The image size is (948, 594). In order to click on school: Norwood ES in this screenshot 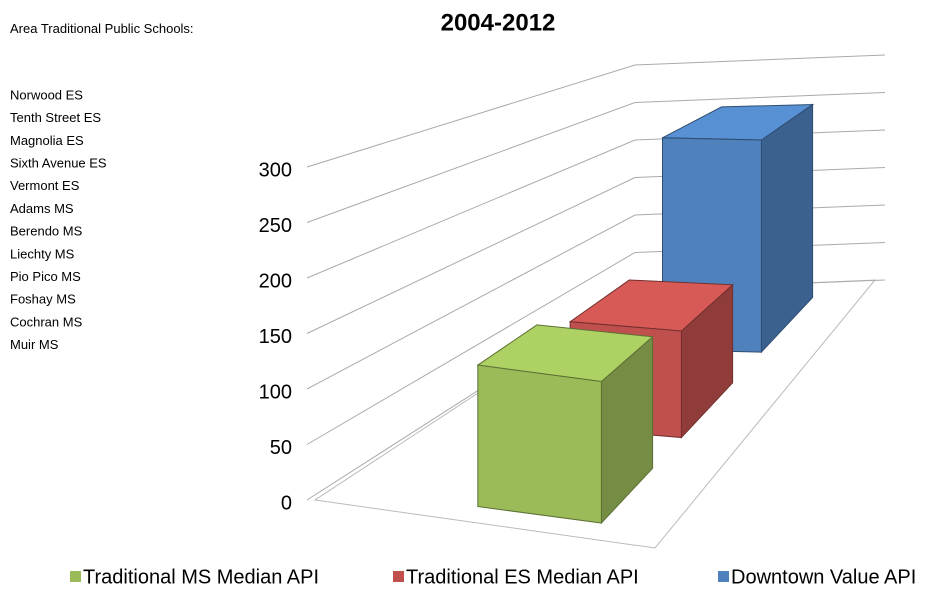, I will do `click(46, 94)`.